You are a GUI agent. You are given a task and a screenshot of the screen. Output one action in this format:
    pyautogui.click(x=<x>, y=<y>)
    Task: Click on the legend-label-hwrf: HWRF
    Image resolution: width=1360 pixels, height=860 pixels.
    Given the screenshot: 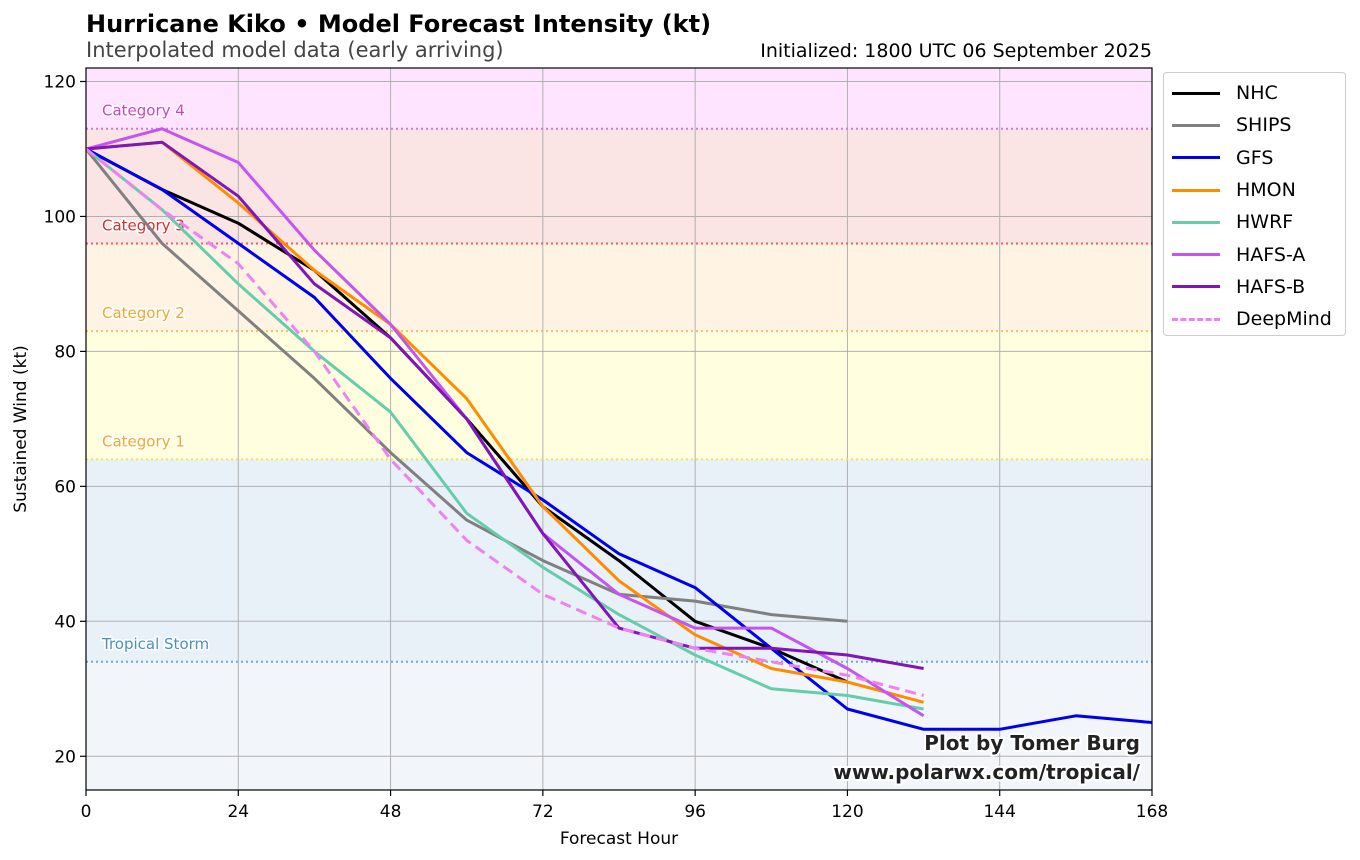 What is the action you would take?
    pyautogui.click(x=1265, y=222)
    